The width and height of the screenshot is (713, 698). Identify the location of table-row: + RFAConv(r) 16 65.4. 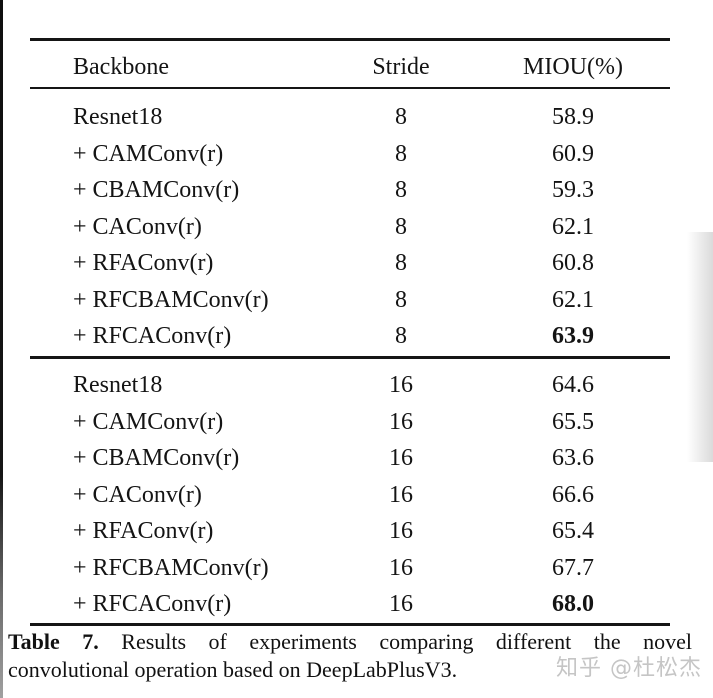
(356, 531).